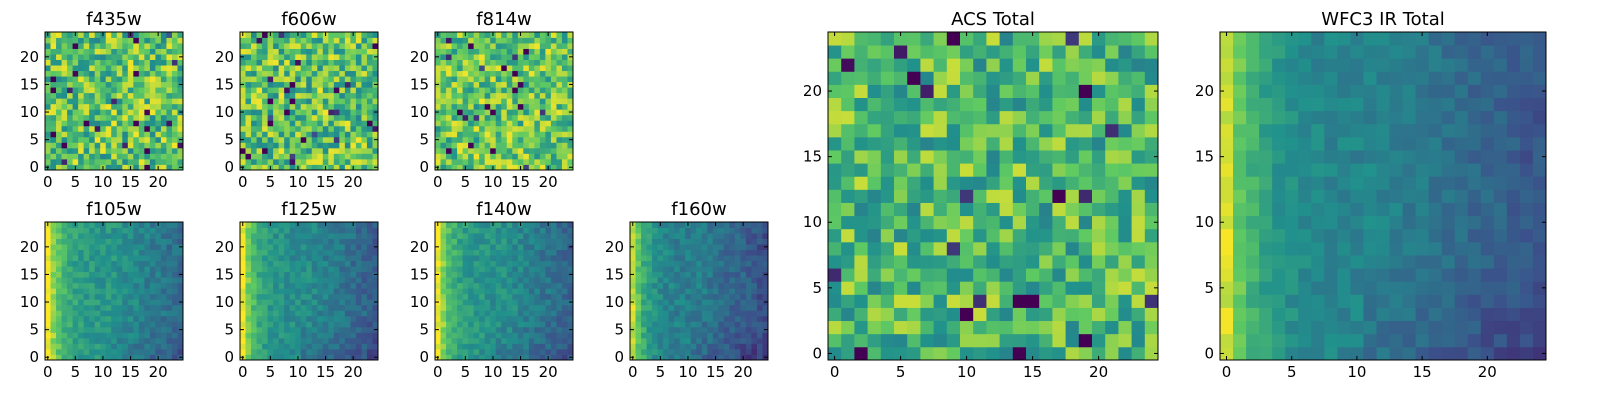 This screenshot has height=400, width=1600. I want to click on y-tick-label: 5, so click(229, 330).